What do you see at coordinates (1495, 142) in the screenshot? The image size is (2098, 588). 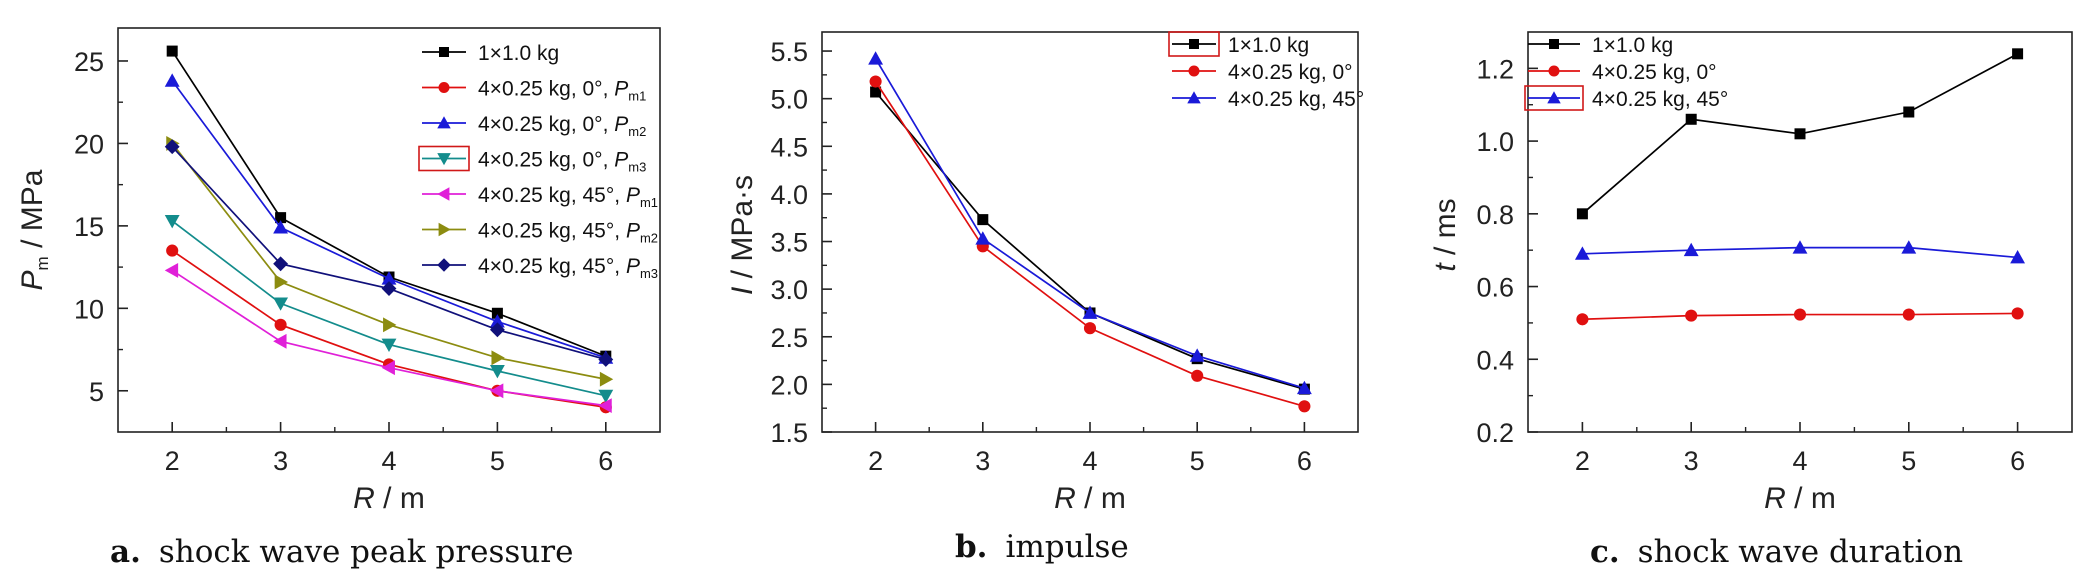 I see `y-tick-label: 1.0` at bounding box center [1495, 142].